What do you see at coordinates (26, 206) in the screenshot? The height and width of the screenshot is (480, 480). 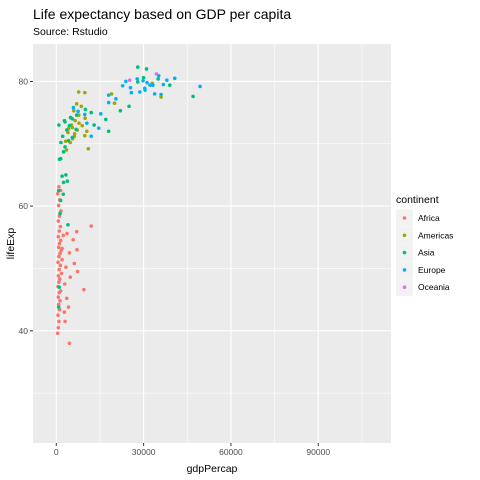 I see `y-axis-ticks: 40 60 80` at bounding box center [26, 206].